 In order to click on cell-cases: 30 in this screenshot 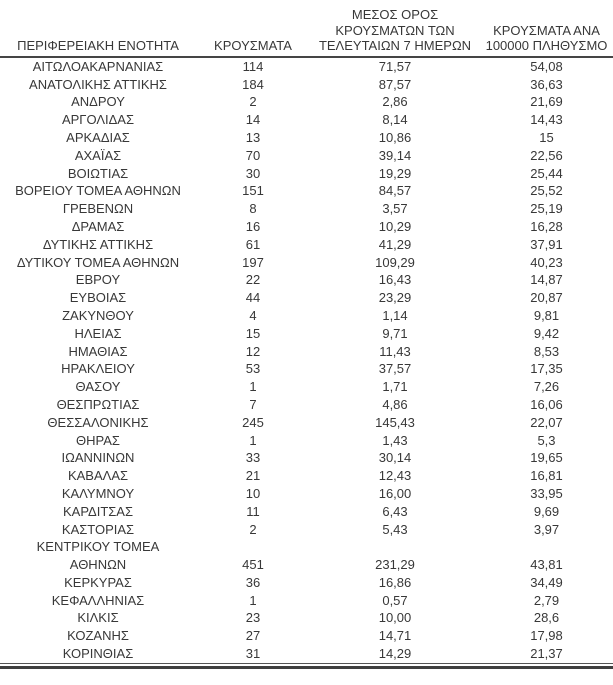, I will do `click(253, 173)`.